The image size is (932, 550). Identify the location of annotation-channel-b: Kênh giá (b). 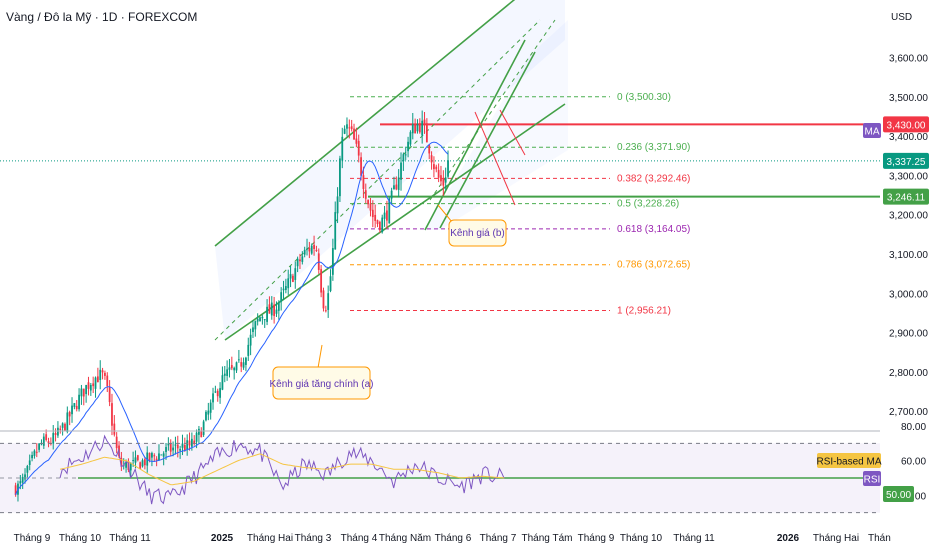
(472, 225).